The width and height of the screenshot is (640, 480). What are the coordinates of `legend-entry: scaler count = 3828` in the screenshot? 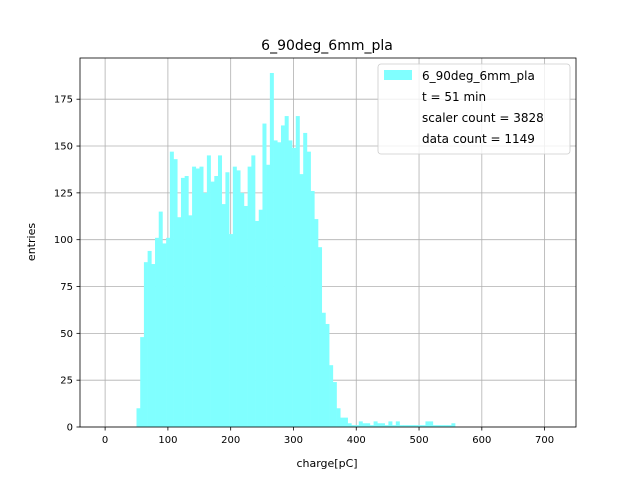 It's located at (483, 118).